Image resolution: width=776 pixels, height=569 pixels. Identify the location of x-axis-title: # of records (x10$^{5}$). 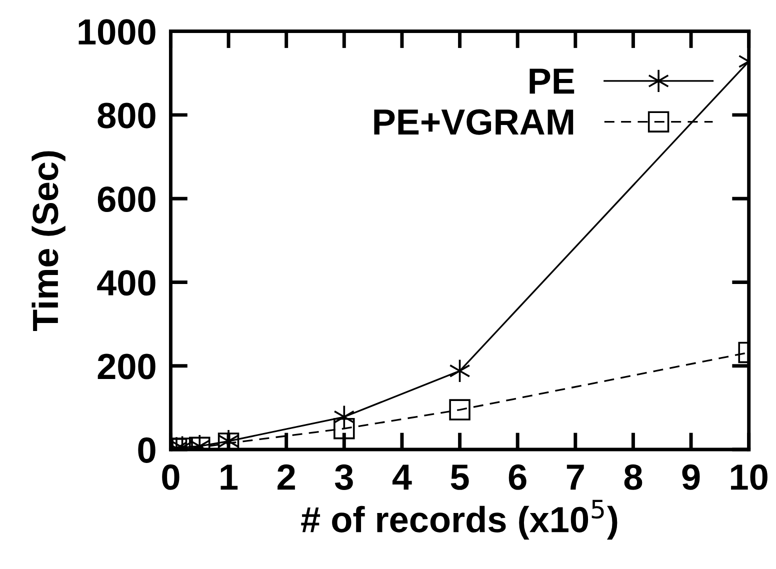
(459, 520).